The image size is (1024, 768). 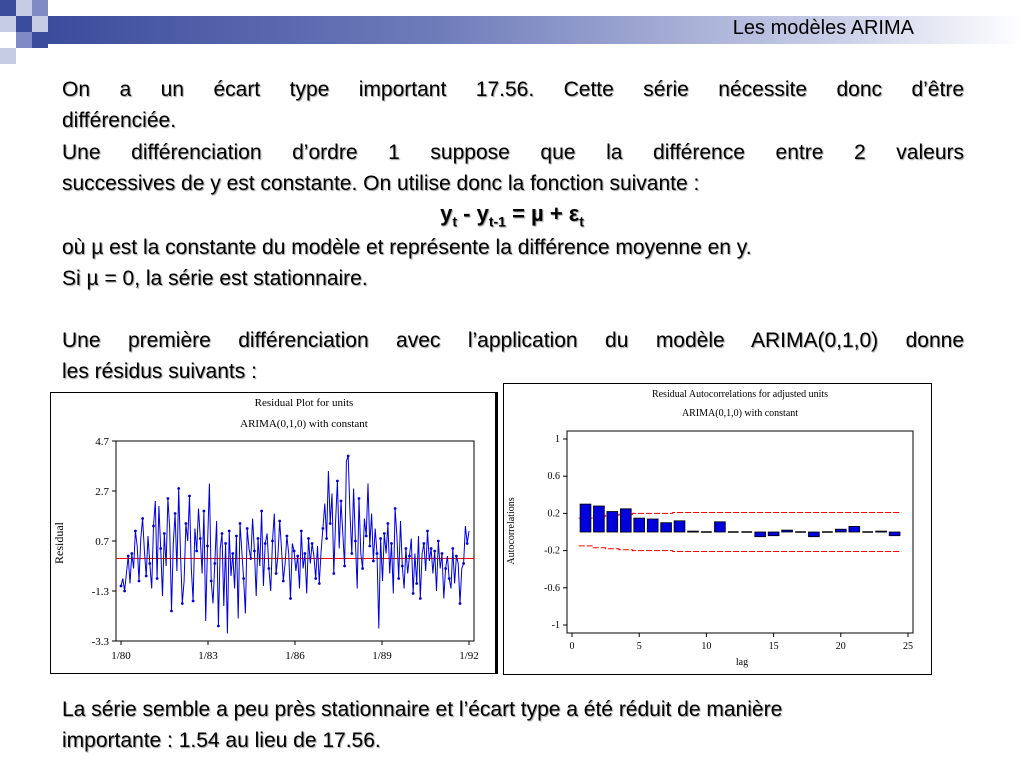 I want to click on y-axis-label: Autocorrelations, so click(x=511, y=530).